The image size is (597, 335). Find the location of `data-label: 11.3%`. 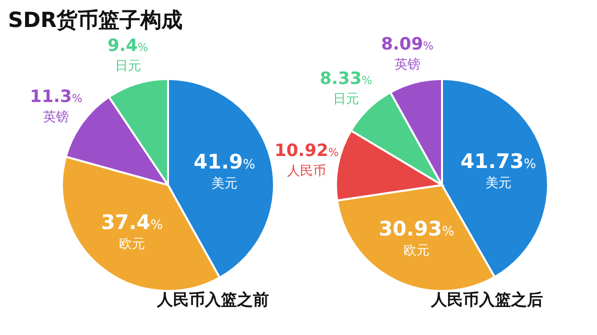

data-label: 11.3% is located at coordinates (56, 97).